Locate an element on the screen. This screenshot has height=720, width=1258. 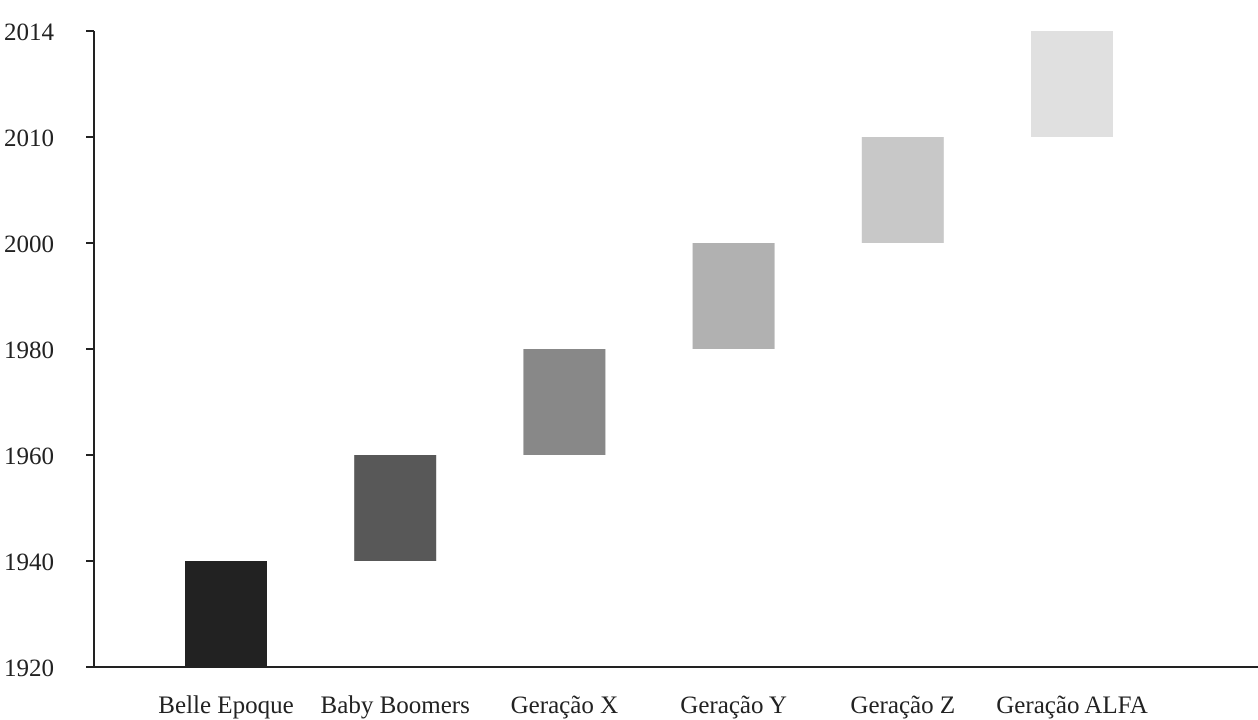
x-category-label: Geração Z is located at coordinates (902, 705).